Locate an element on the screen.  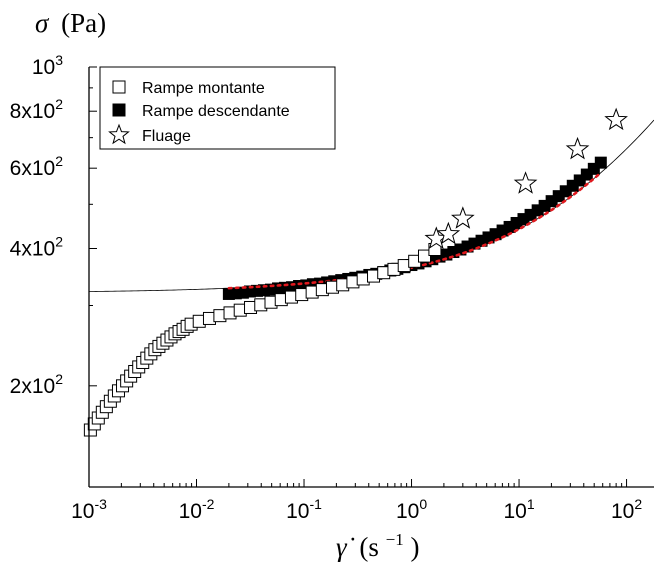
point-rampe-montante is located at coordinates (424, 256).